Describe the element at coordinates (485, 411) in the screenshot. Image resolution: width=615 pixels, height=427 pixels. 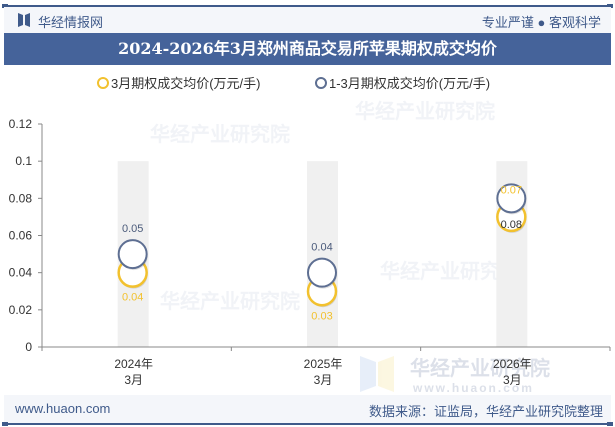
I see `data-source: 数据来源：证监局，华经产业研究院整理` at that location.